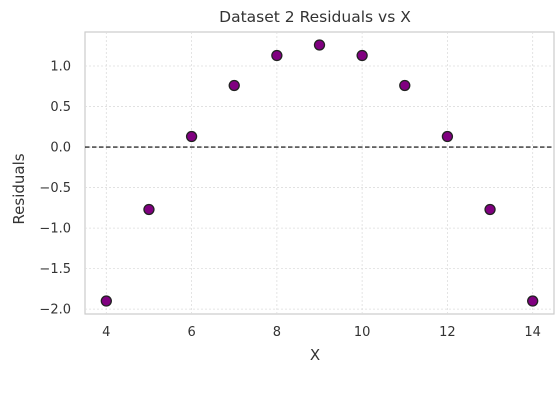  What do you see at coordinates (315, 17) in the screenshot?
I see `chart-title: Dataset 2 Residuals vs X` at bounding box center [315, 17].